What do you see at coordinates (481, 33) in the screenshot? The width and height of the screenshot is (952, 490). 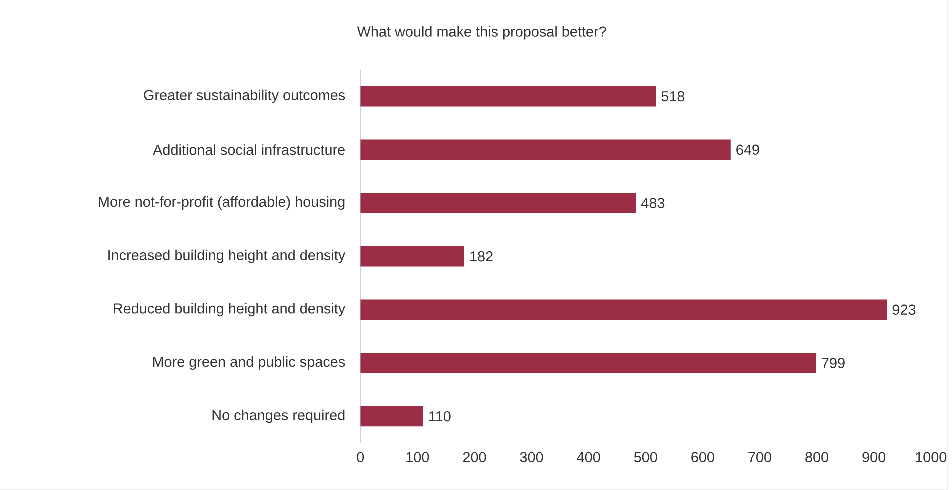 I see `chart-title: What would make this proposal better?` at bounding box center [481, 33].